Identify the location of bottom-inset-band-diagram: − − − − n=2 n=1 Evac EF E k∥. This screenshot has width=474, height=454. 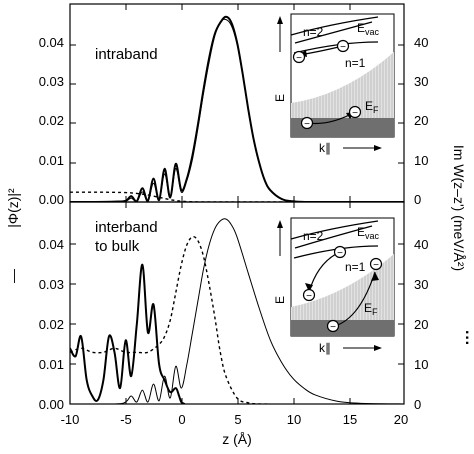
(334, 286).